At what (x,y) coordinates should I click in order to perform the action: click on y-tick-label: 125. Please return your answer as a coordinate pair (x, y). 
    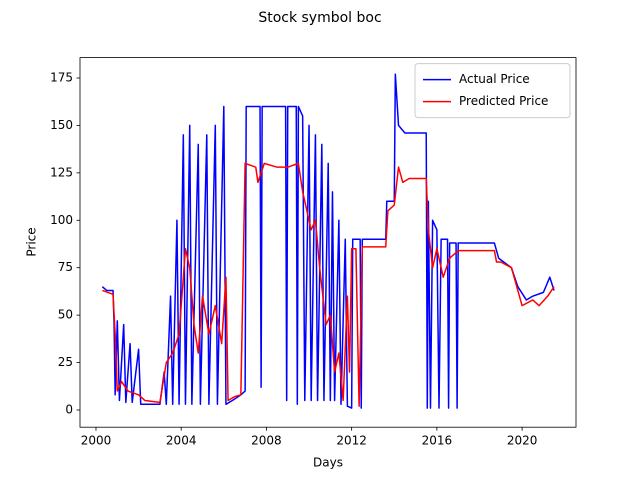
    Looking at the image, I should click on (61, 172).